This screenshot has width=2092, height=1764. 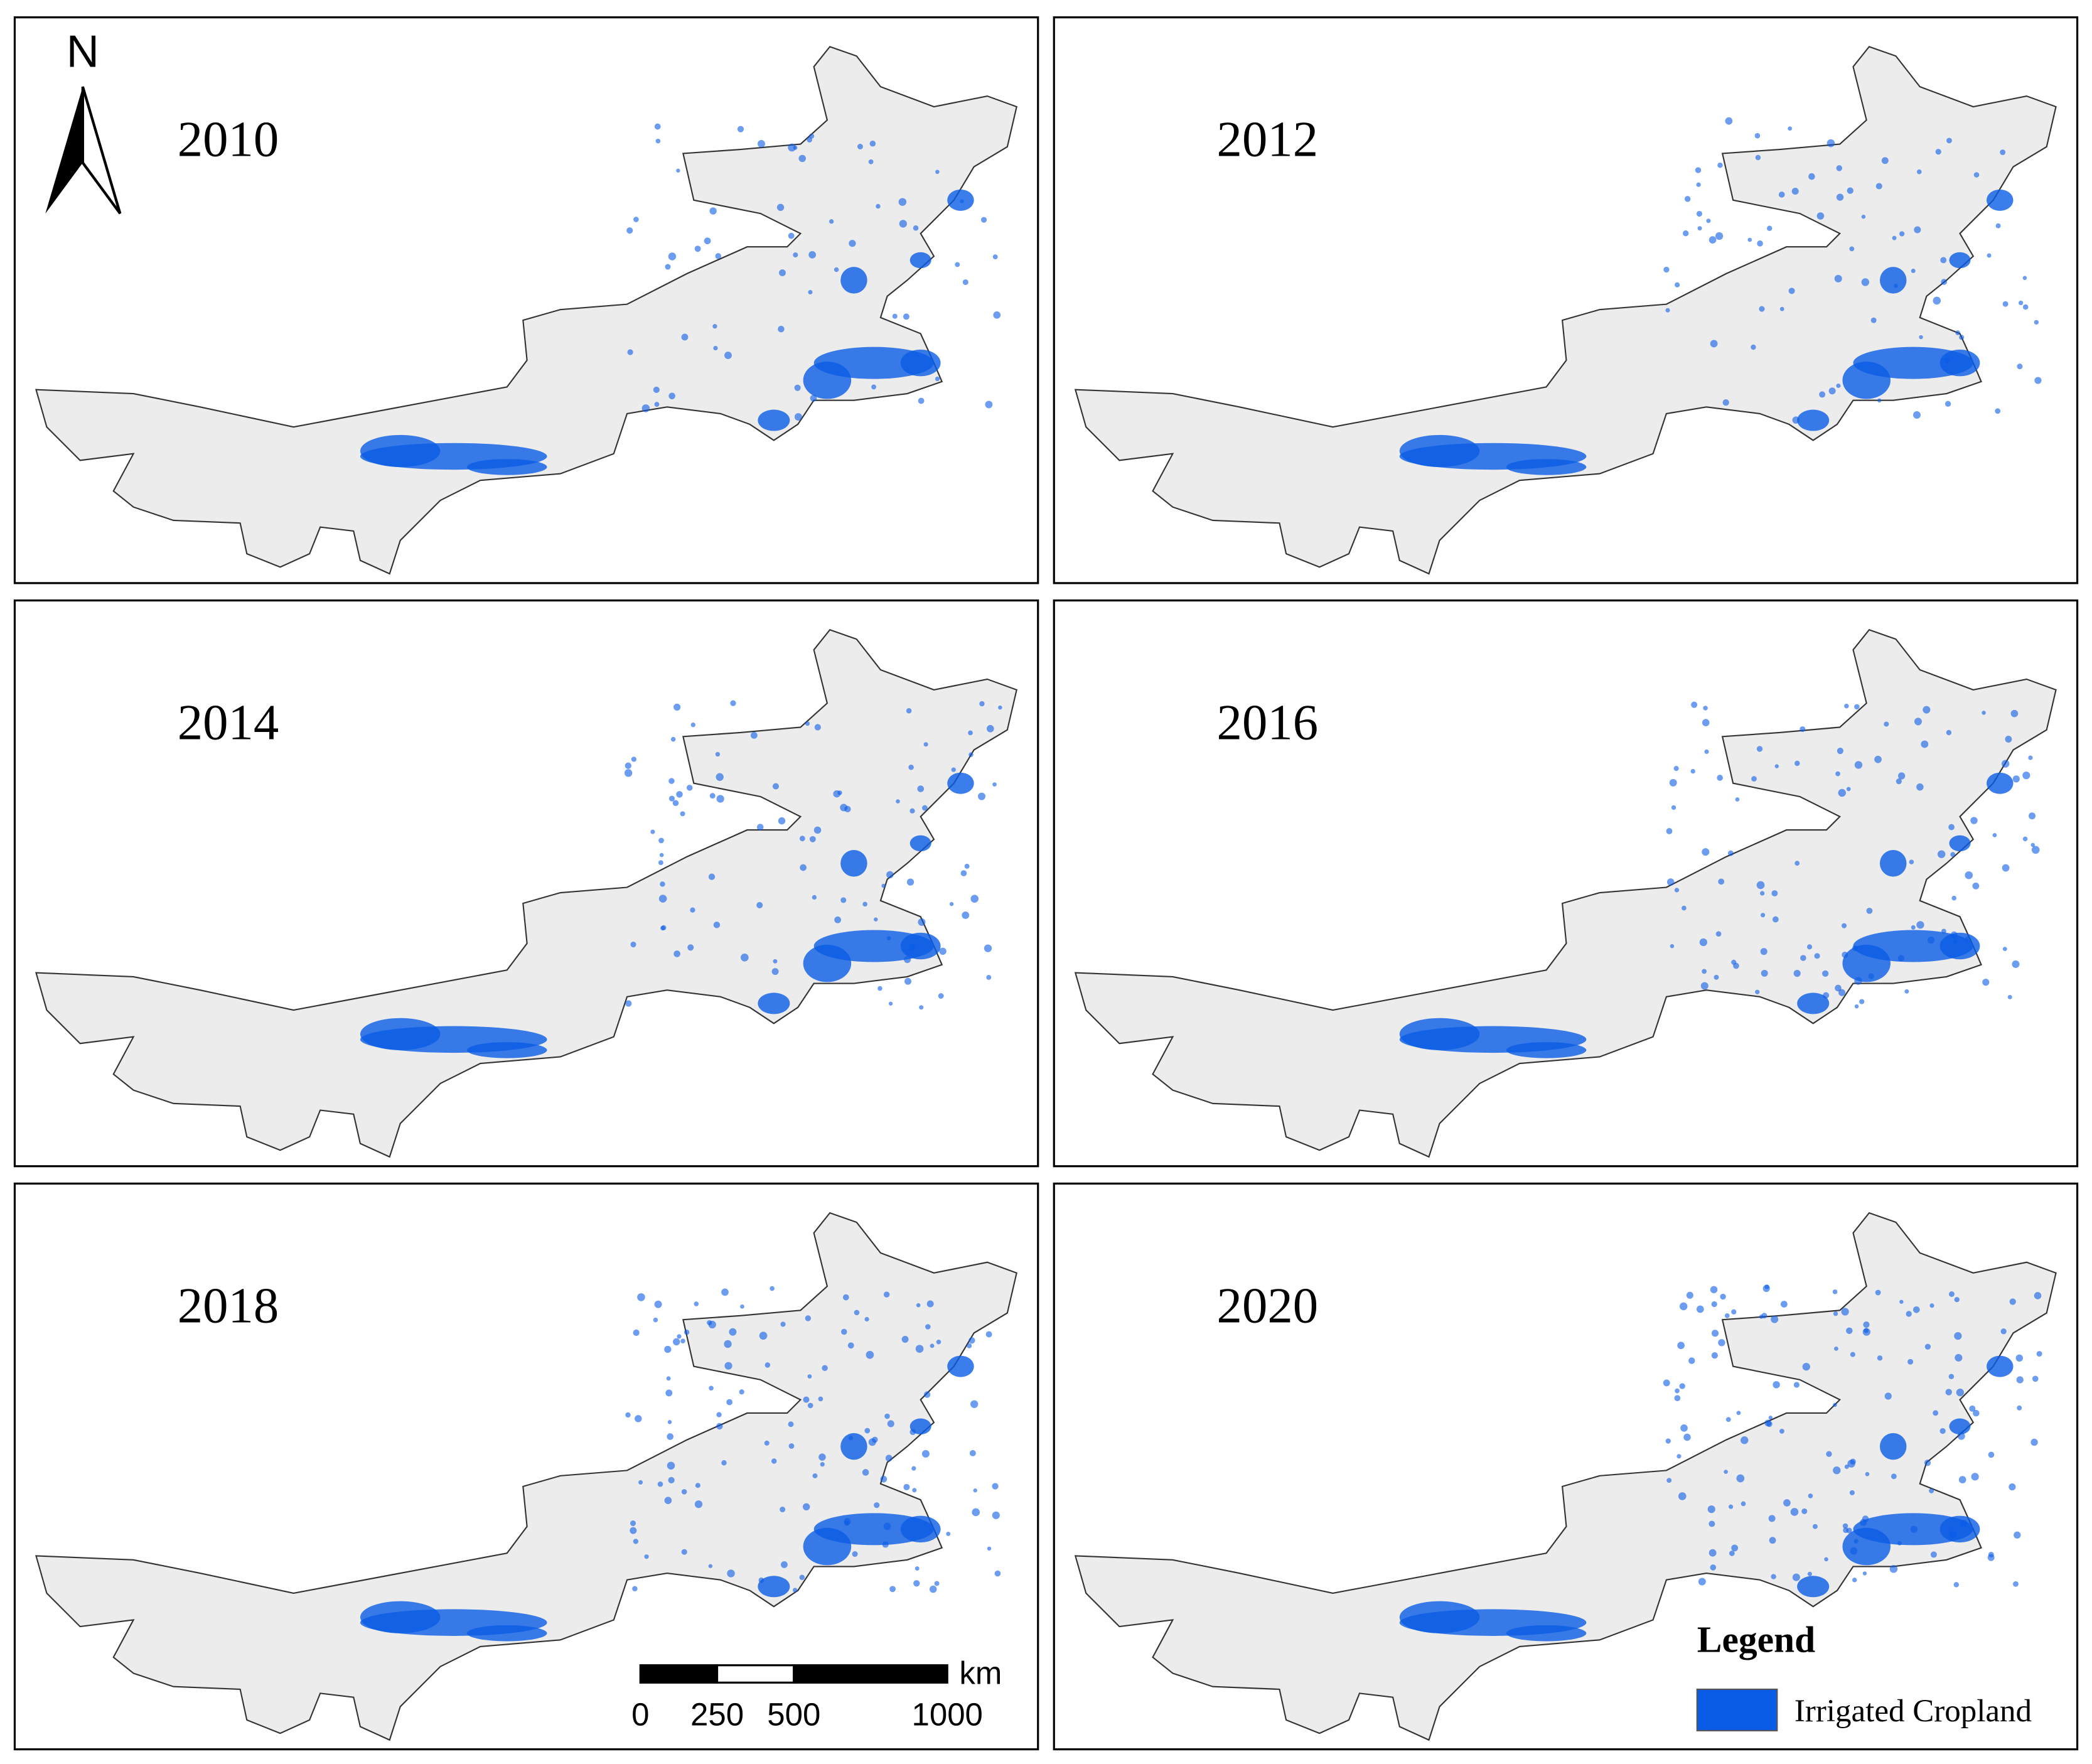 I want to click on year-label: 2016, so click(x=1268, y=723).